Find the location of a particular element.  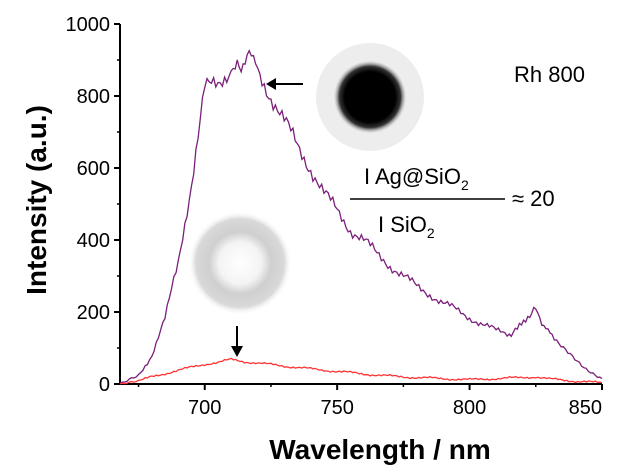

y-tick-label: 400 is located at coordinates (93, 241).